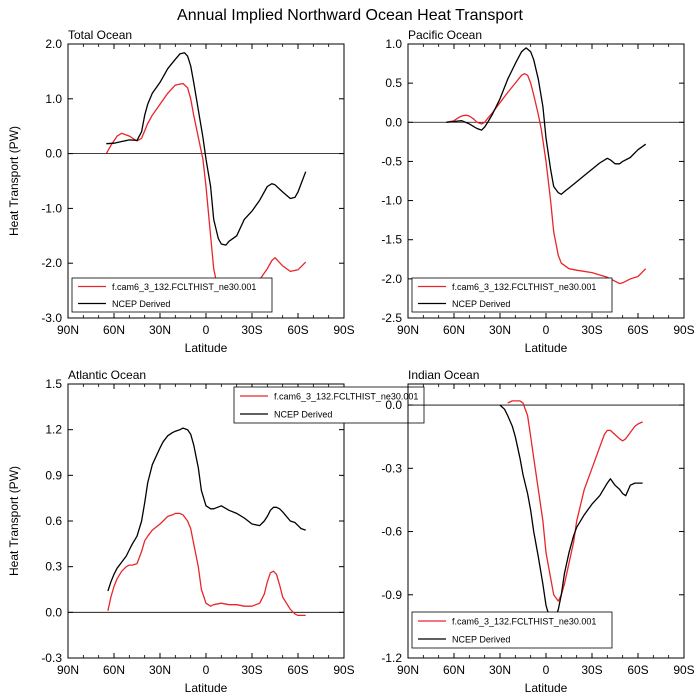 This screenshot has width=700, height=700. Describe the element at coordinates (391, 240) in the screenshot. I see `y-tick-label: -1.5` at that location.